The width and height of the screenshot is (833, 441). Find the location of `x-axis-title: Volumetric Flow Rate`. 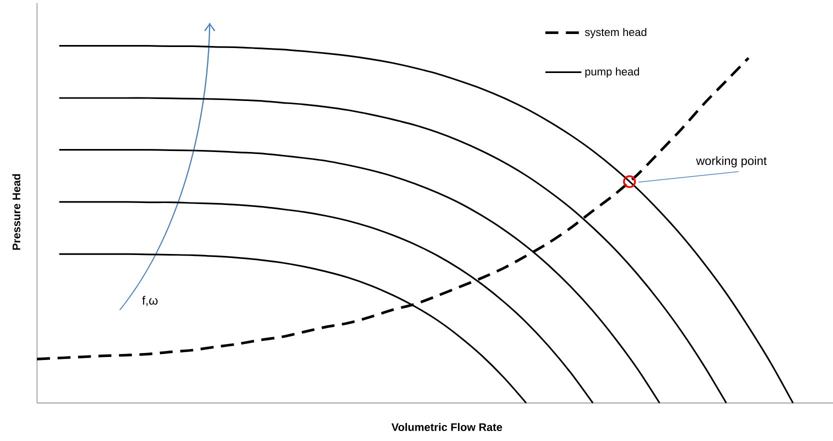

x-axis-title: Volumetric Flow Rate is located at coordinates (447, 427).